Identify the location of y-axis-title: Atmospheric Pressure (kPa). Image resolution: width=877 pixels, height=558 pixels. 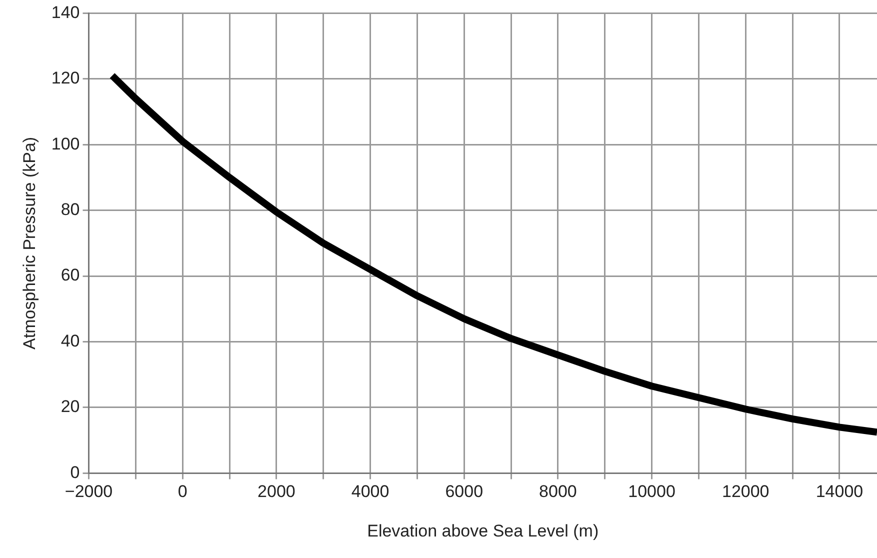
(29, 243).